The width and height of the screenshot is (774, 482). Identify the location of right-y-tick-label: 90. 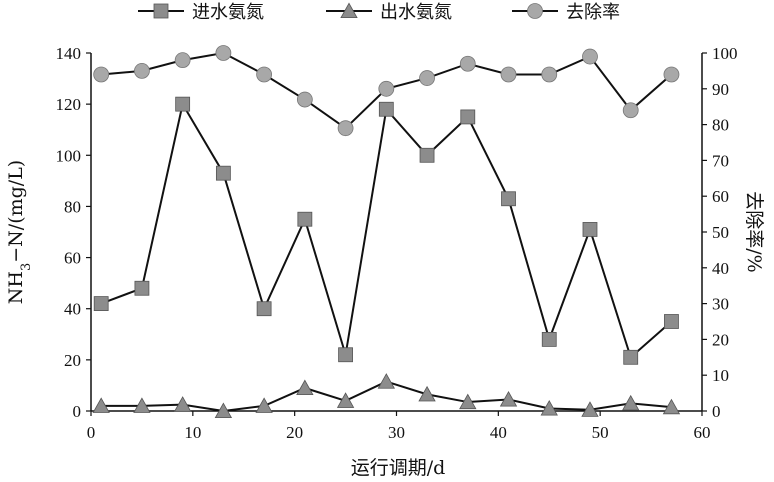
(720, 89).